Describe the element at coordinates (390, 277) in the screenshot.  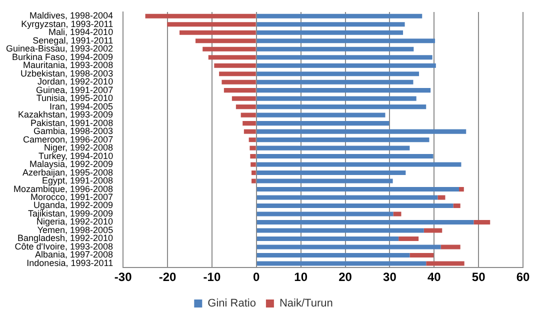
I see `x-tick-label: 30` at that location.